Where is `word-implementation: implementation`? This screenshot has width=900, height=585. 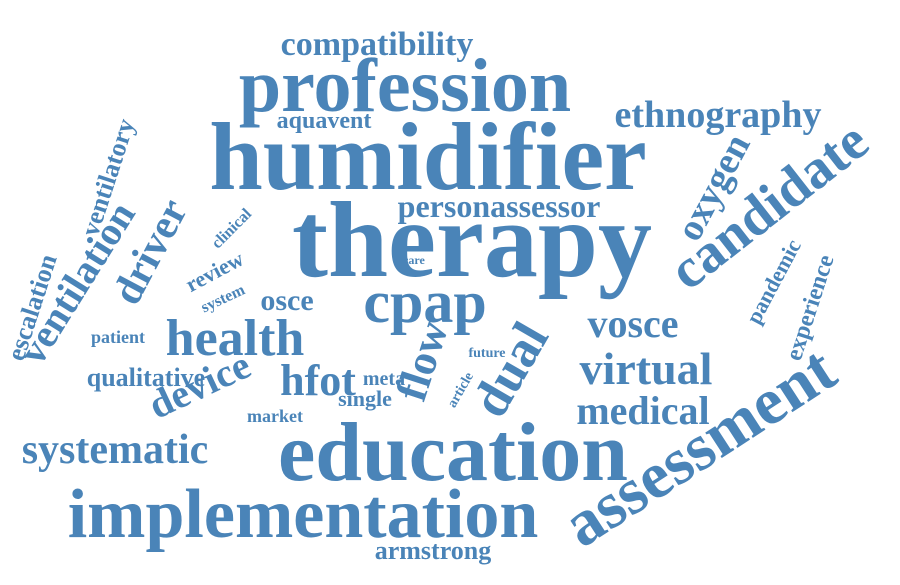
word-implementation: implementation is located at coordinates (303, 514).